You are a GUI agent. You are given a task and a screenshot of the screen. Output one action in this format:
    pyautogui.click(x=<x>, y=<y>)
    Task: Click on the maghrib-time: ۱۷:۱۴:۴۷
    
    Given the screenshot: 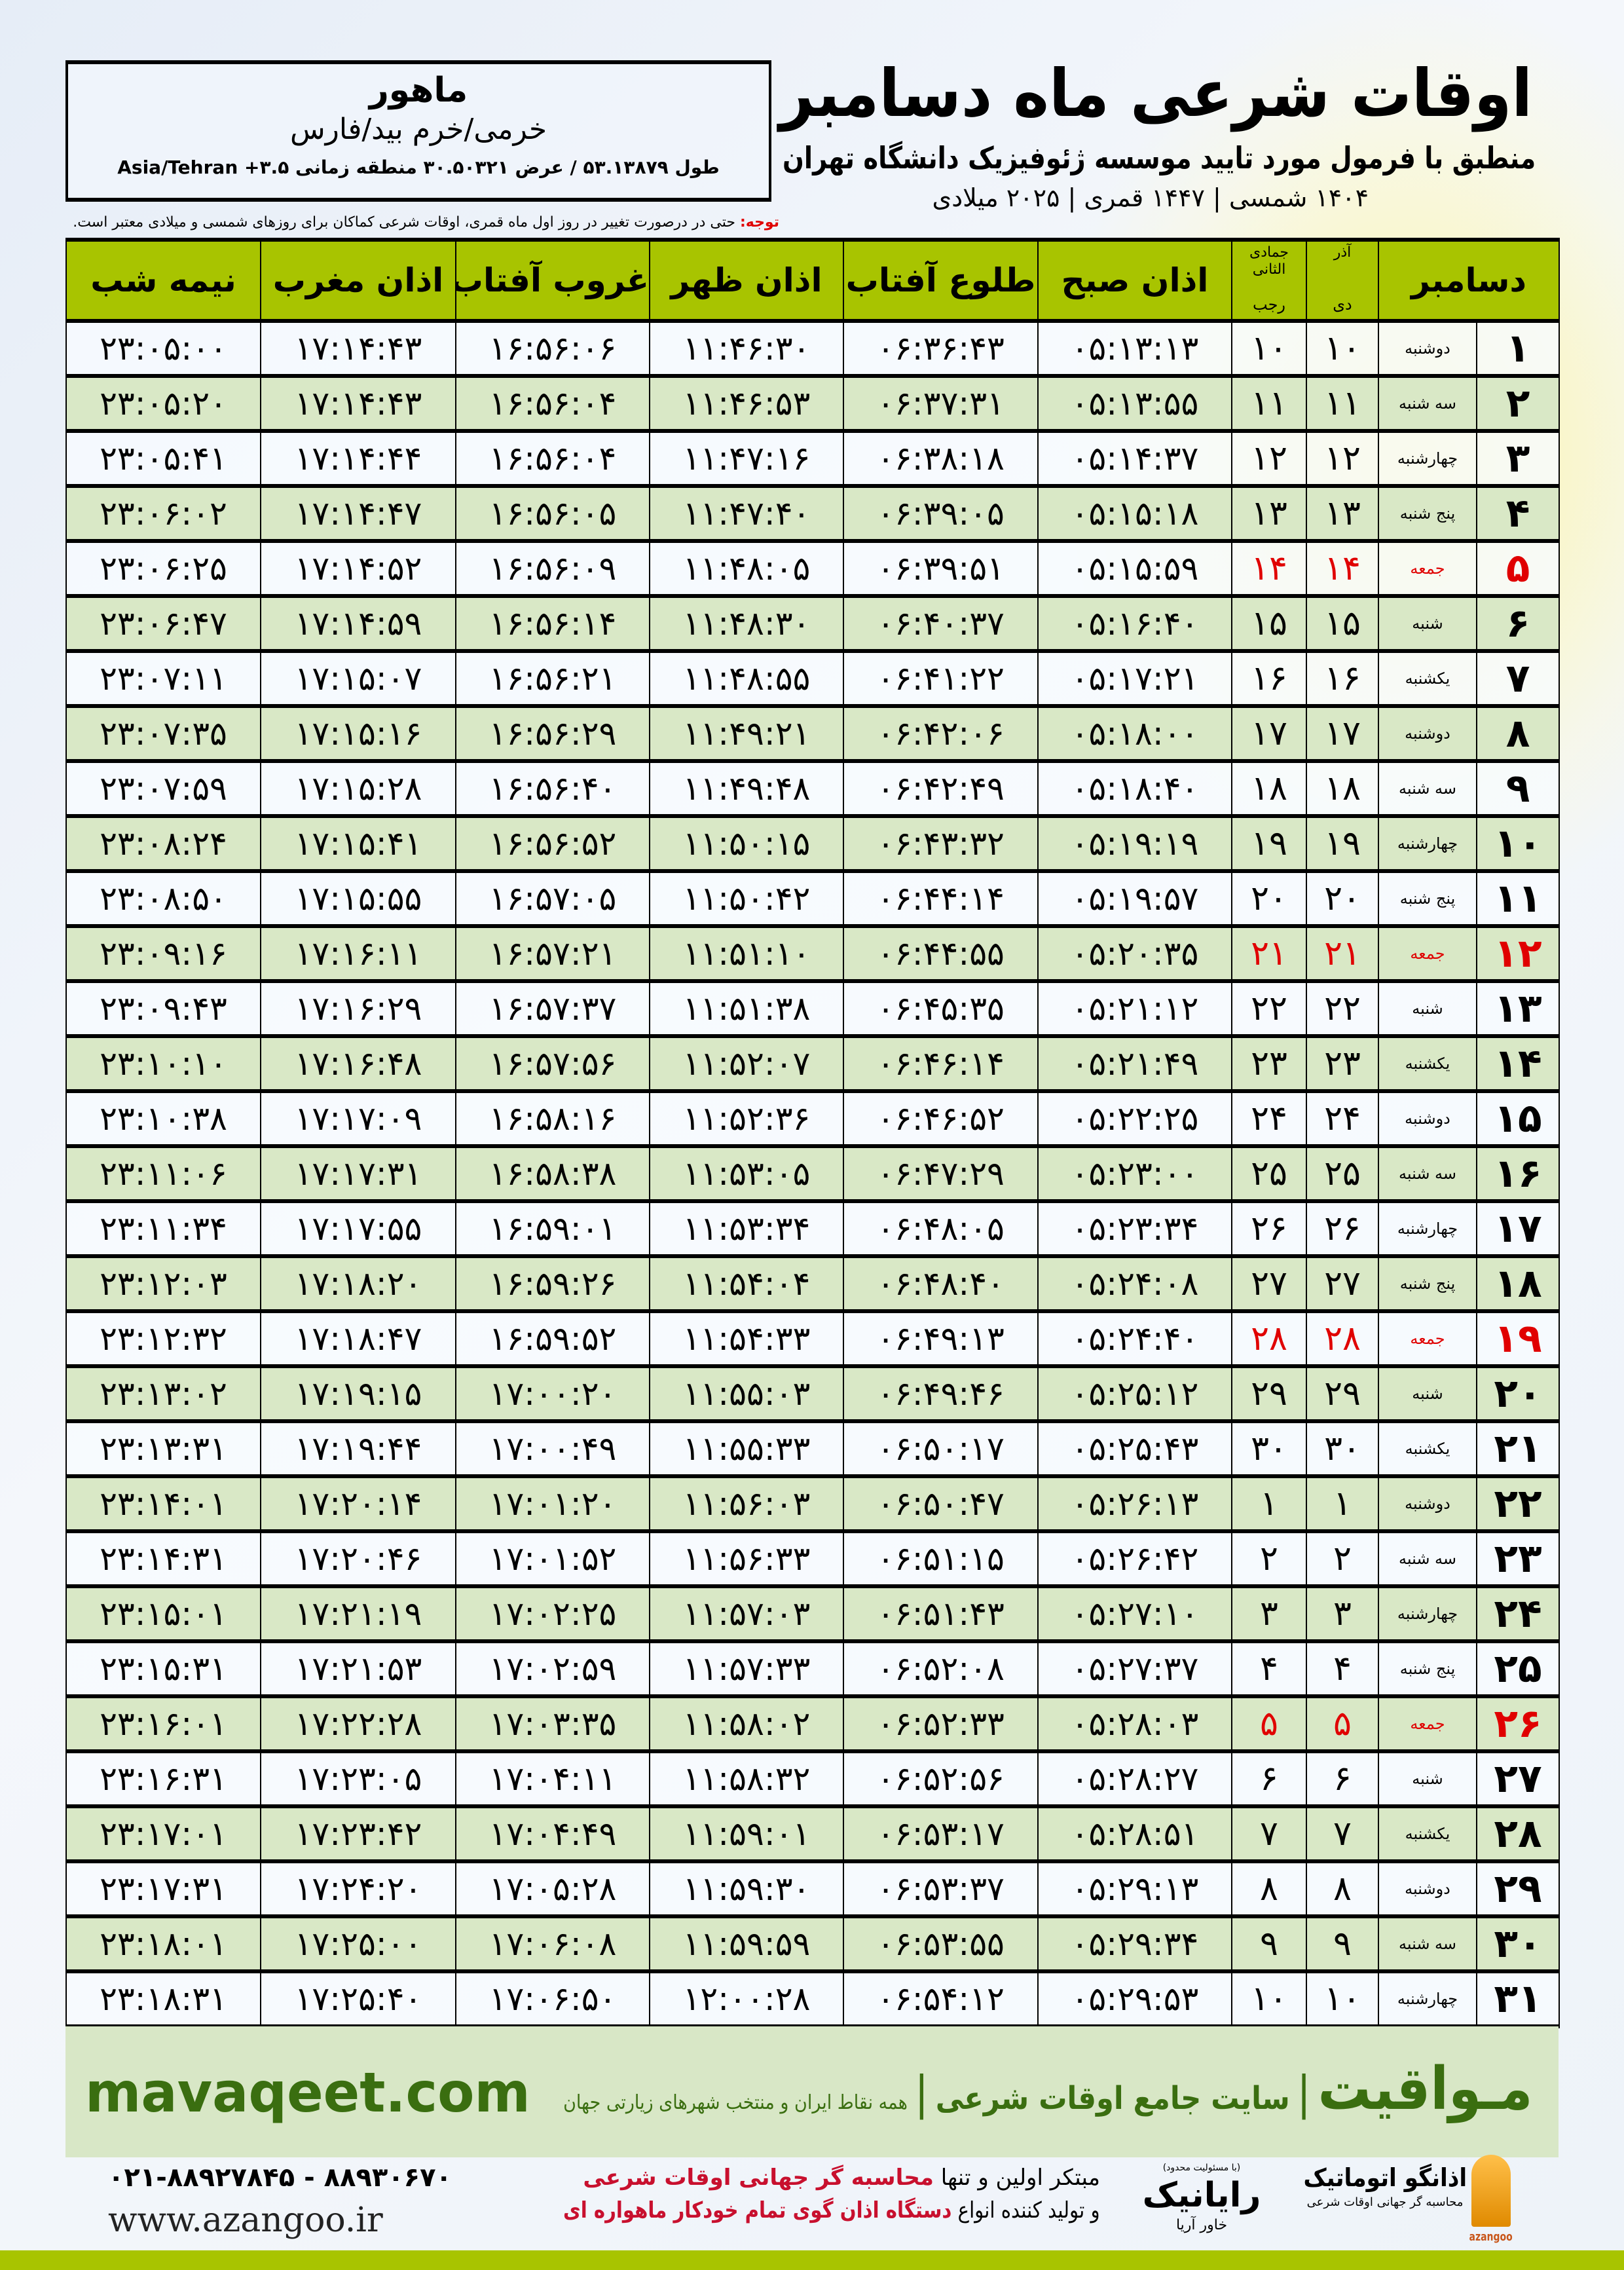 What is the action you would take?
    pyautogui.click(x=358, y=514)
    